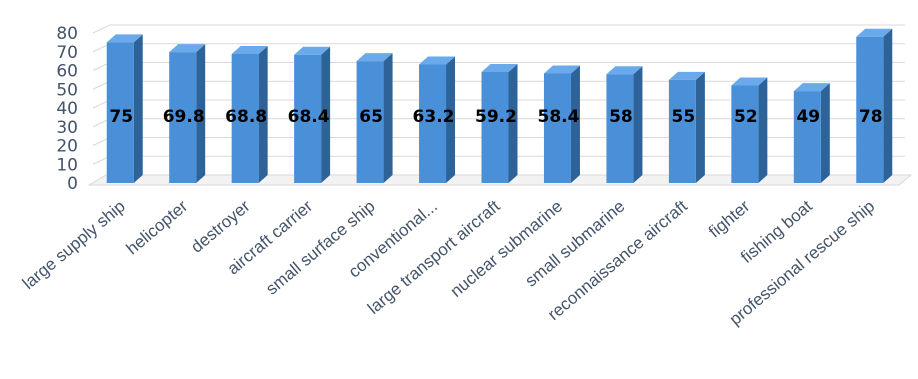  Describe the element at coordinates (67, 90) in the screenshot. I see `y-tick-label: 50` at that location.